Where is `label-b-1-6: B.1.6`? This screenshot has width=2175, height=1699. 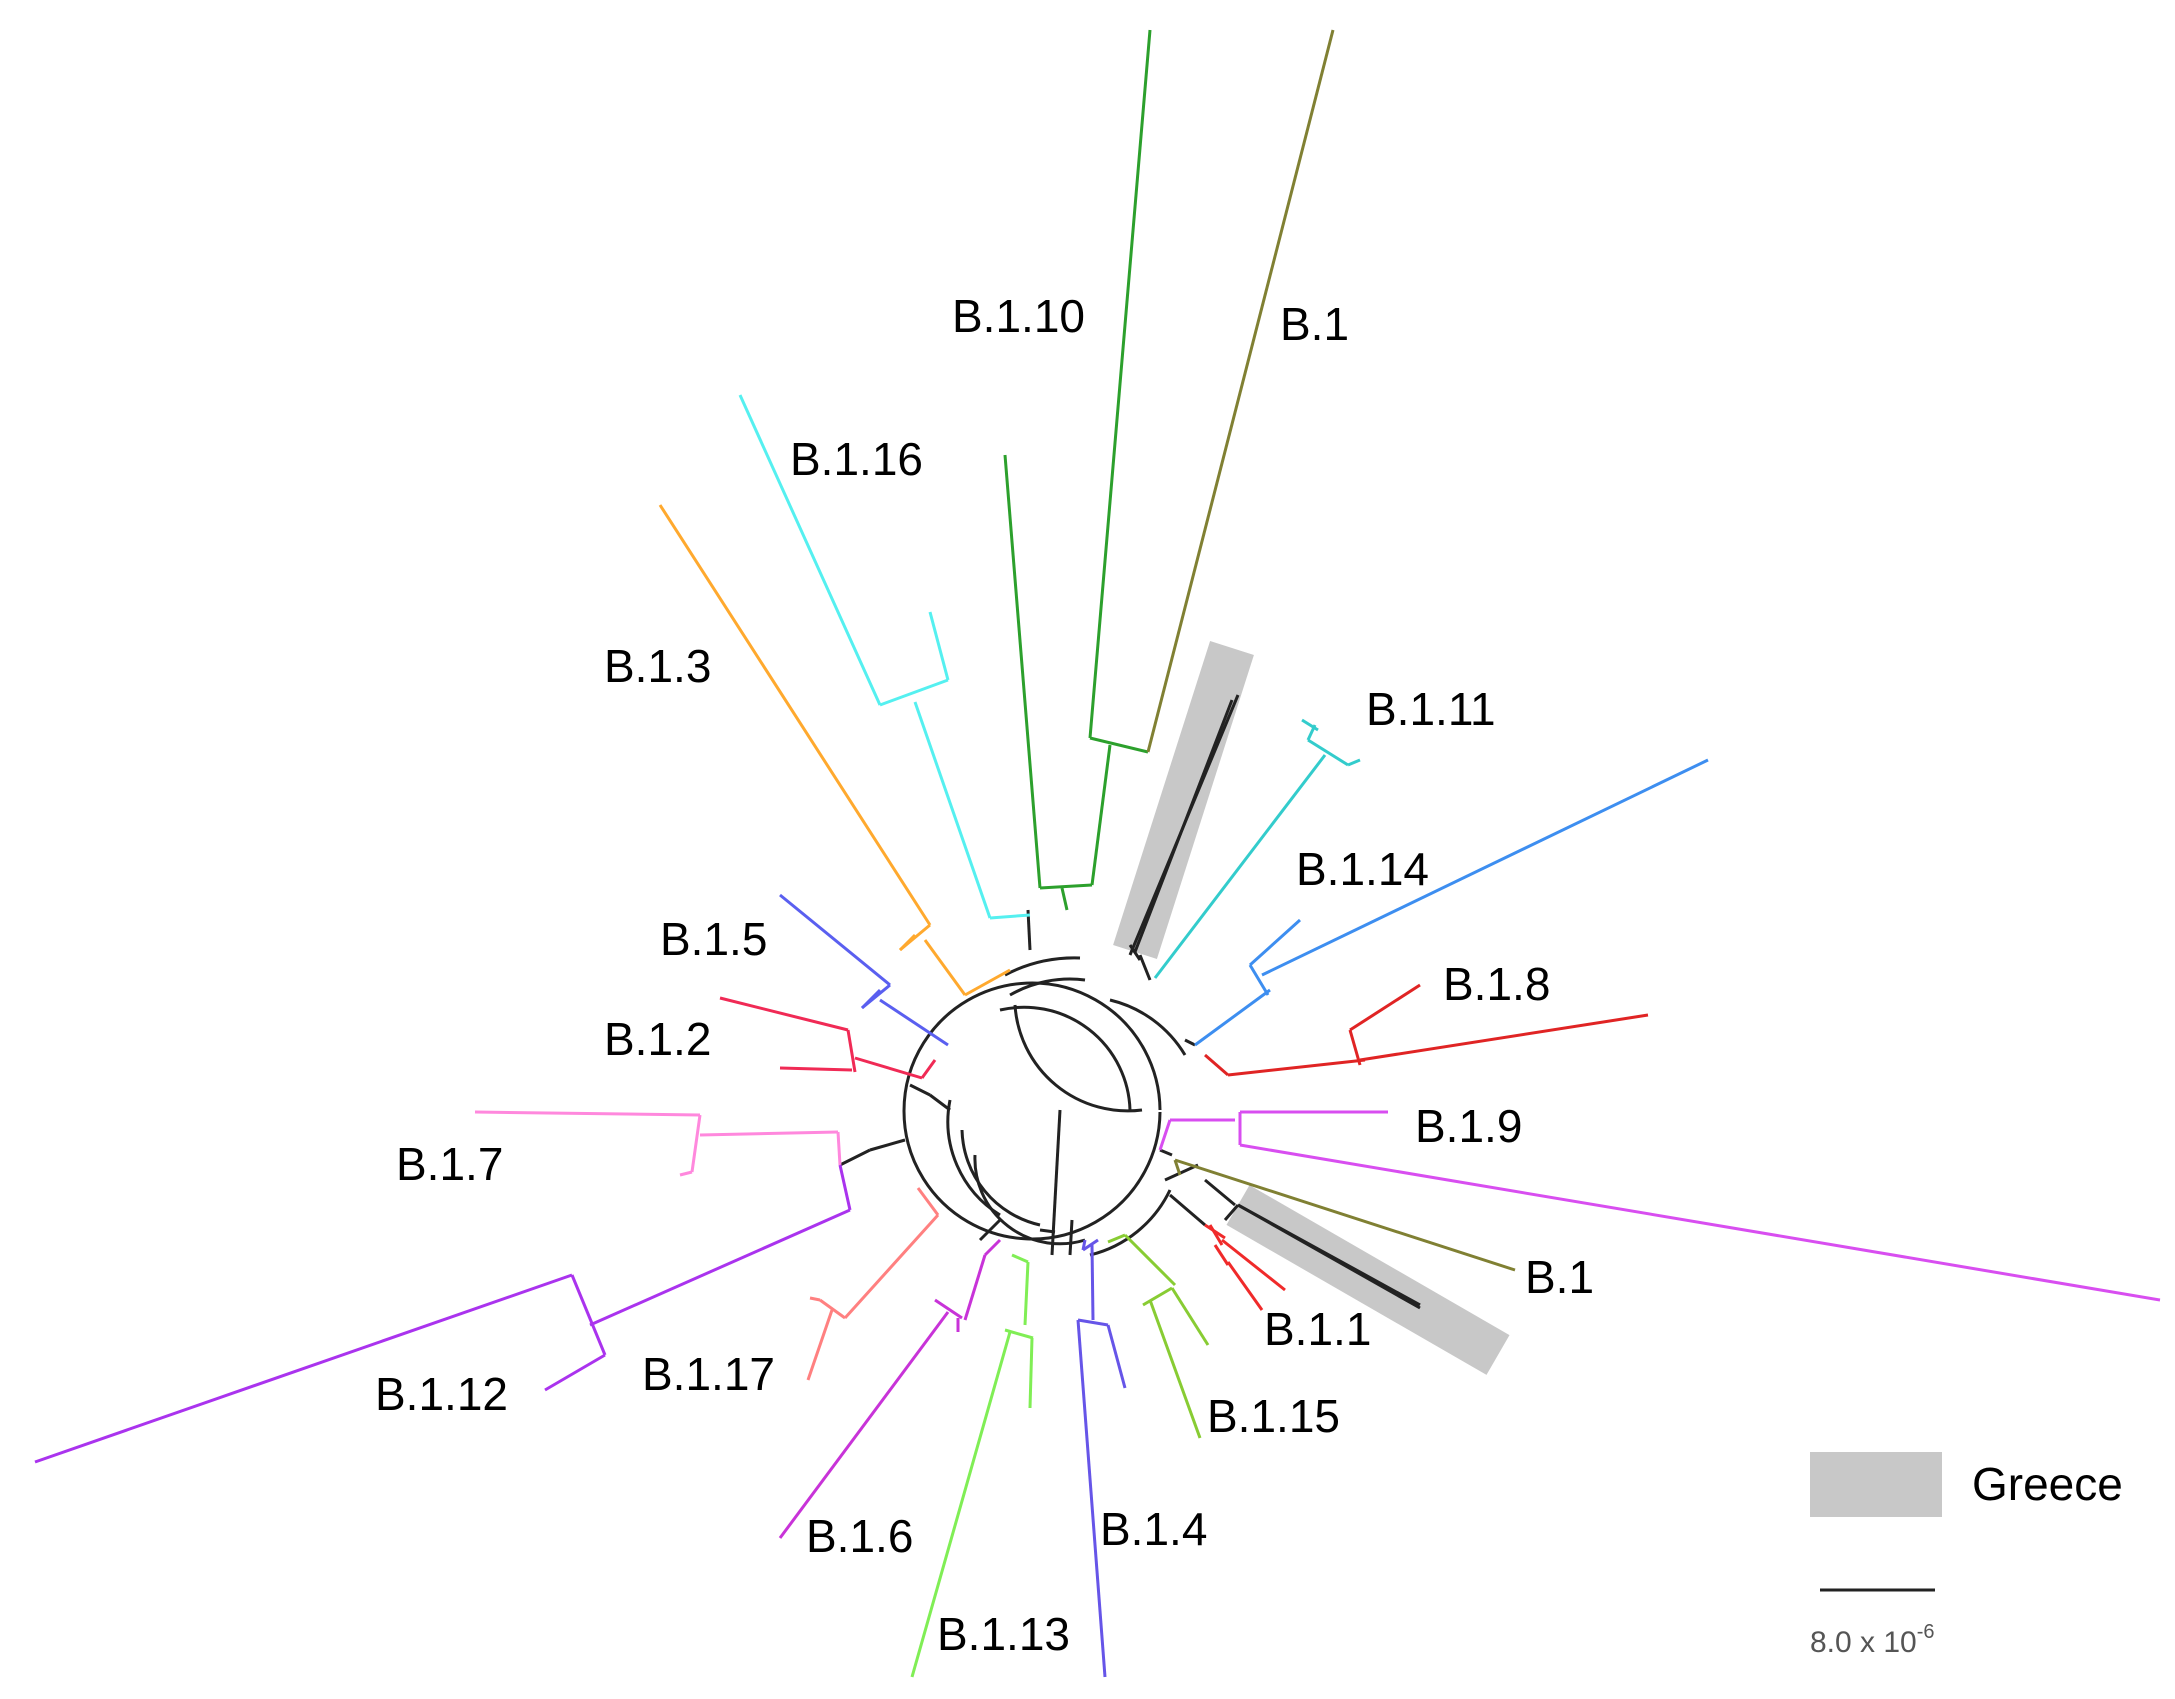 label-b-1-6: B.1.6 is located at coordinates (859, 1536).